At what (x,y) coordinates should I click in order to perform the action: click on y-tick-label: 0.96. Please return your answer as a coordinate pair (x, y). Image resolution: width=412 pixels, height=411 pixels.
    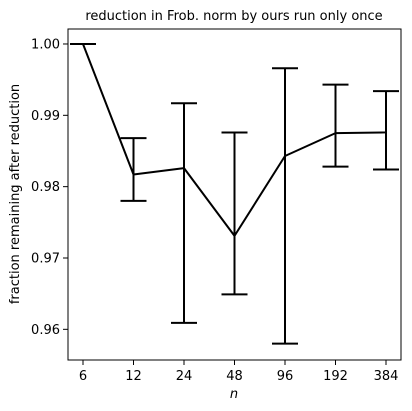
    Looking at the image, I should click on (45, 330).